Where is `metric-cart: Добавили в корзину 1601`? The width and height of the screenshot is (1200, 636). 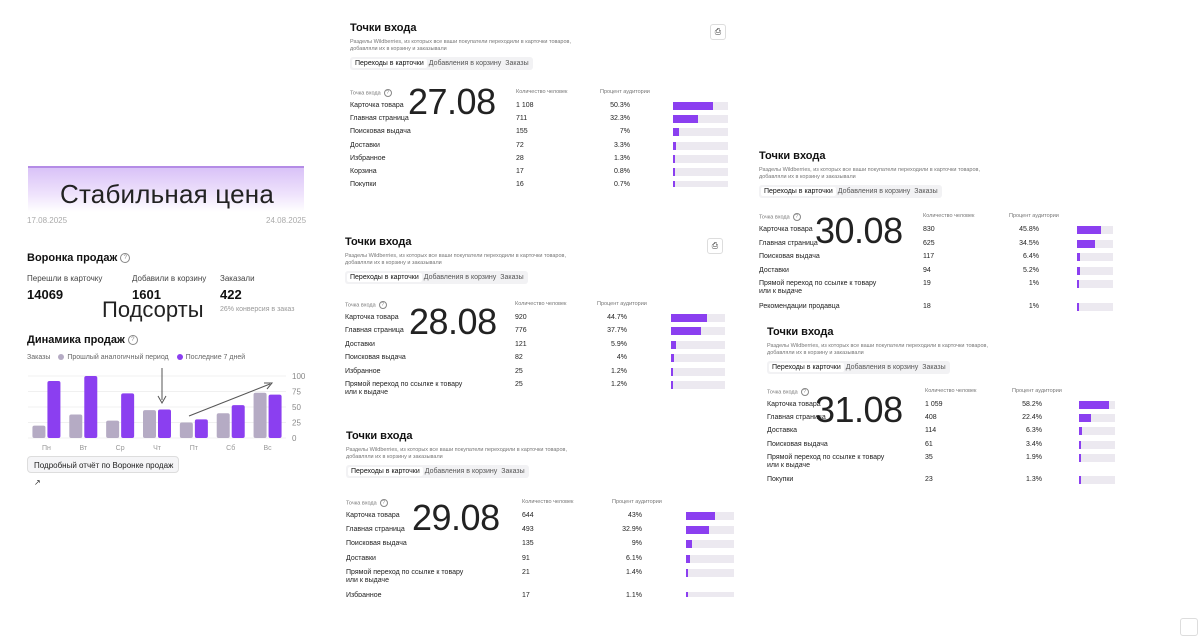
metric-cart: Добавили в корзину 1601 is located at coordinates (169, 288).